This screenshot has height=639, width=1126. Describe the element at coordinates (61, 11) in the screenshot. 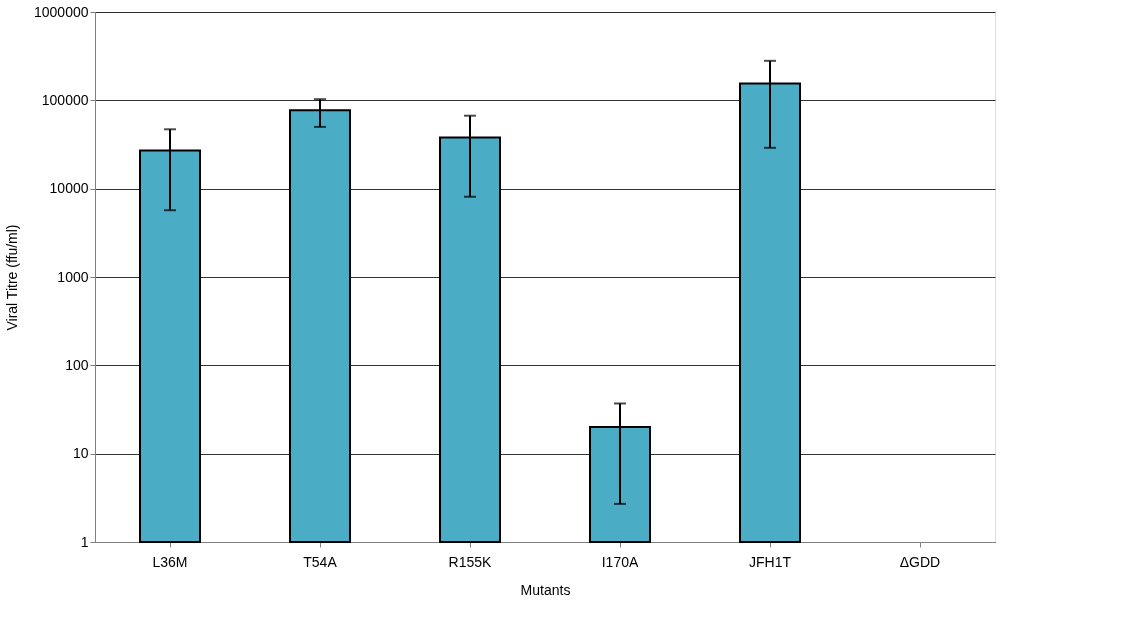

I see `y-tick-label: 1000000` at that location.